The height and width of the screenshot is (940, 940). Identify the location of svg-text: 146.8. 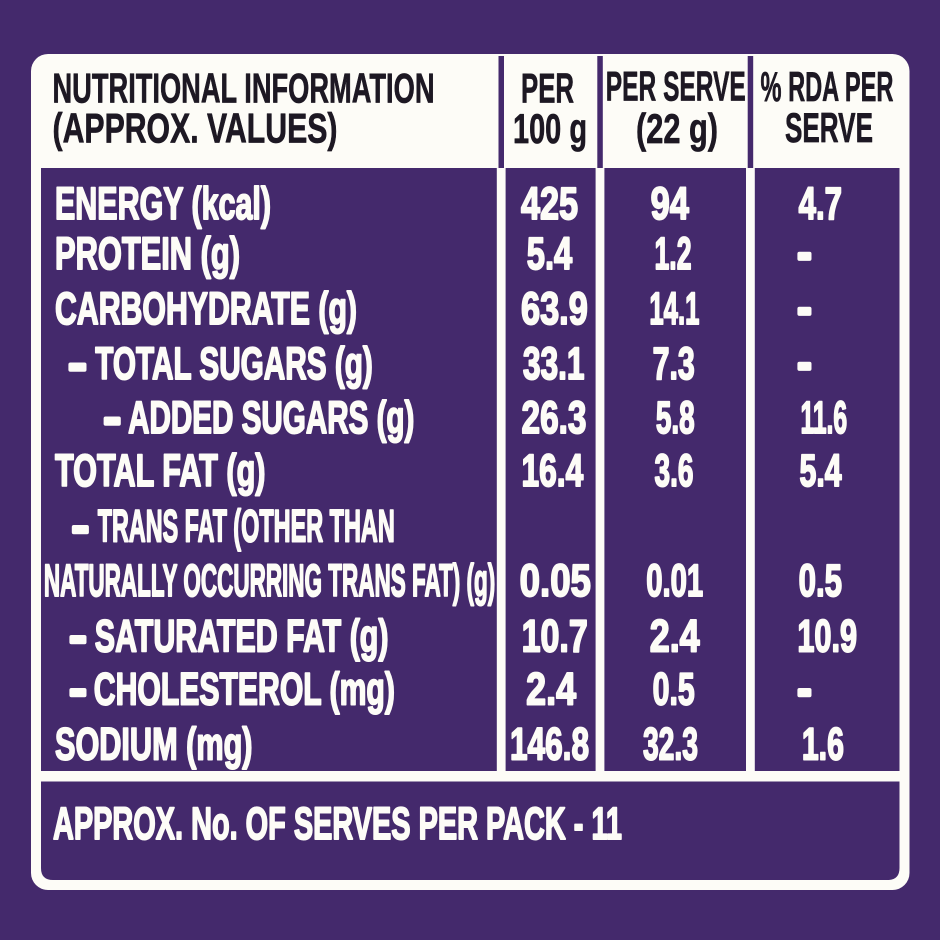
(549, 744).